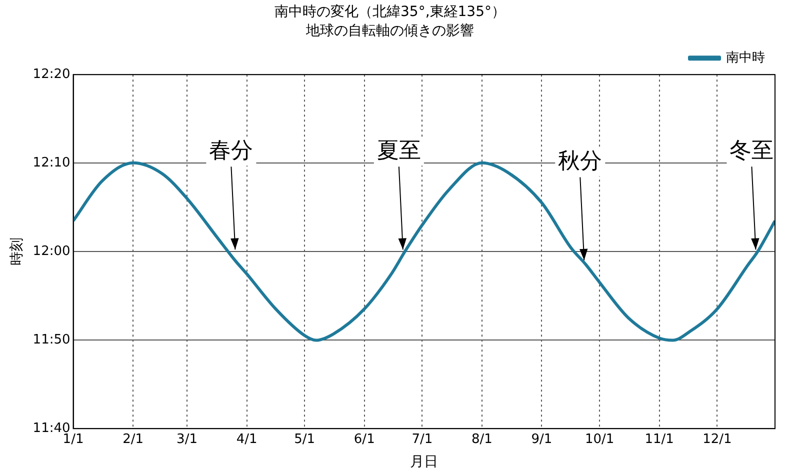 The height and width of the screenshot is (475, 805). I want to click on legend-label: 南中時, so click(745, 58).